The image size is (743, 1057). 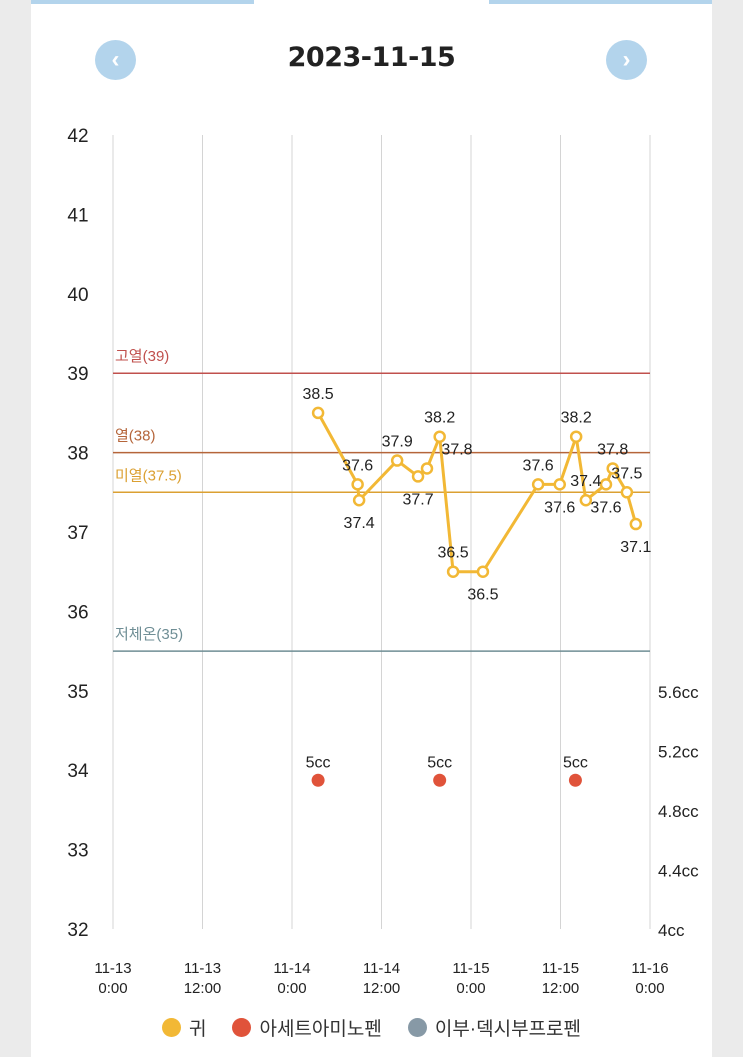 I want to click on y-tick-label: 37, so click(x=77, y=533).